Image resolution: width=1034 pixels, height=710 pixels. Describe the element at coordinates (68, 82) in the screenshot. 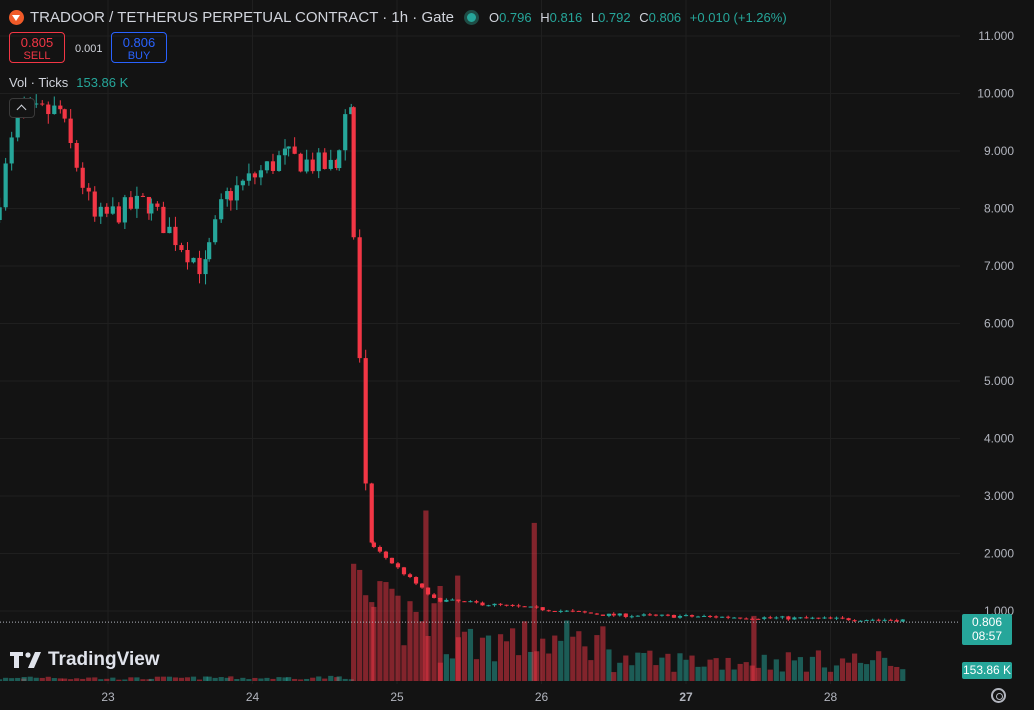

I see `volume-legend: Vol · Ticks 153.86 K` at that location.